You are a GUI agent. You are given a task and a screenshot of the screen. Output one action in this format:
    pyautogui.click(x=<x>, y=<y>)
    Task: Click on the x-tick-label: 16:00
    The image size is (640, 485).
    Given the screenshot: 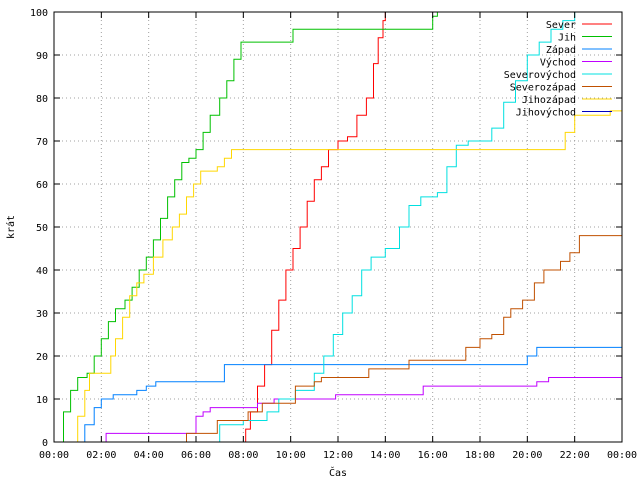 What is the action you would take?
    pyautogui.click(x=433, y=455)
    